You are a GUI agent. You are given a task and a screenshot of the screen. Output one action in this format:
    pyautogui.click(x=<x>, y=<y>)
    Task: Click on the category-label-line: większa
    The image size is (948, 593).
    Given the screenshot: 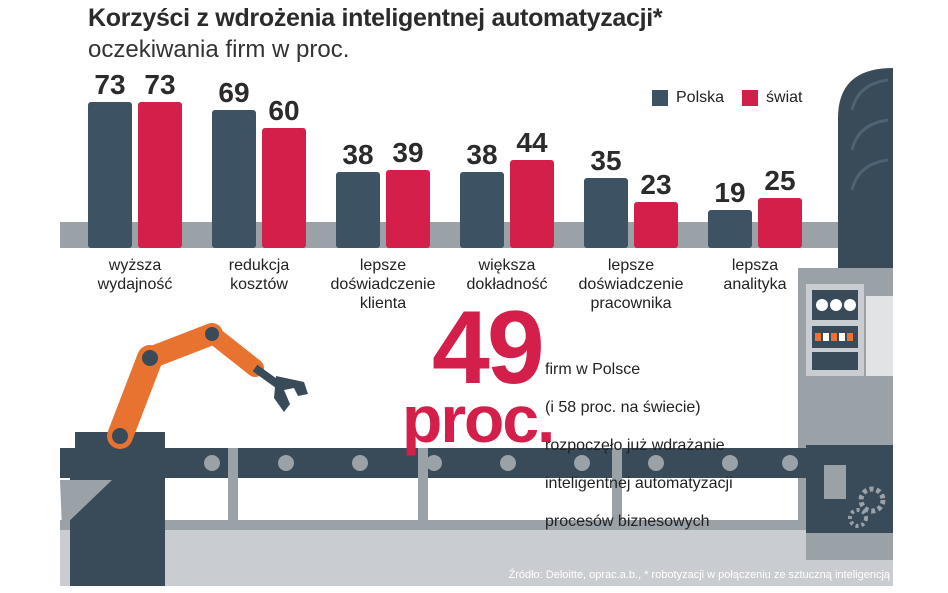 What is the action you would take?
    pyautogui.click(x=507, y=265)
    